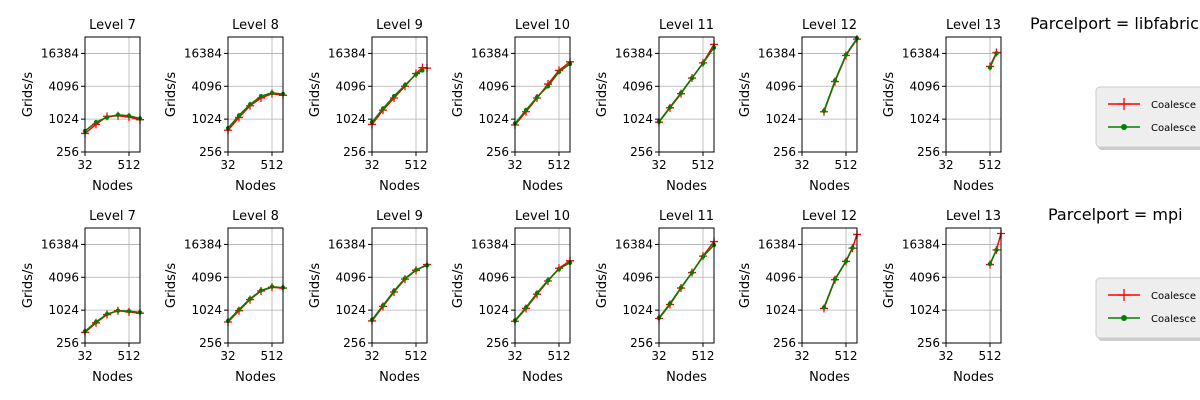 The height and width of the screenshot is (400, 1200). I want to click on row-title: Parcelport = mpi, so click(1115, 214).